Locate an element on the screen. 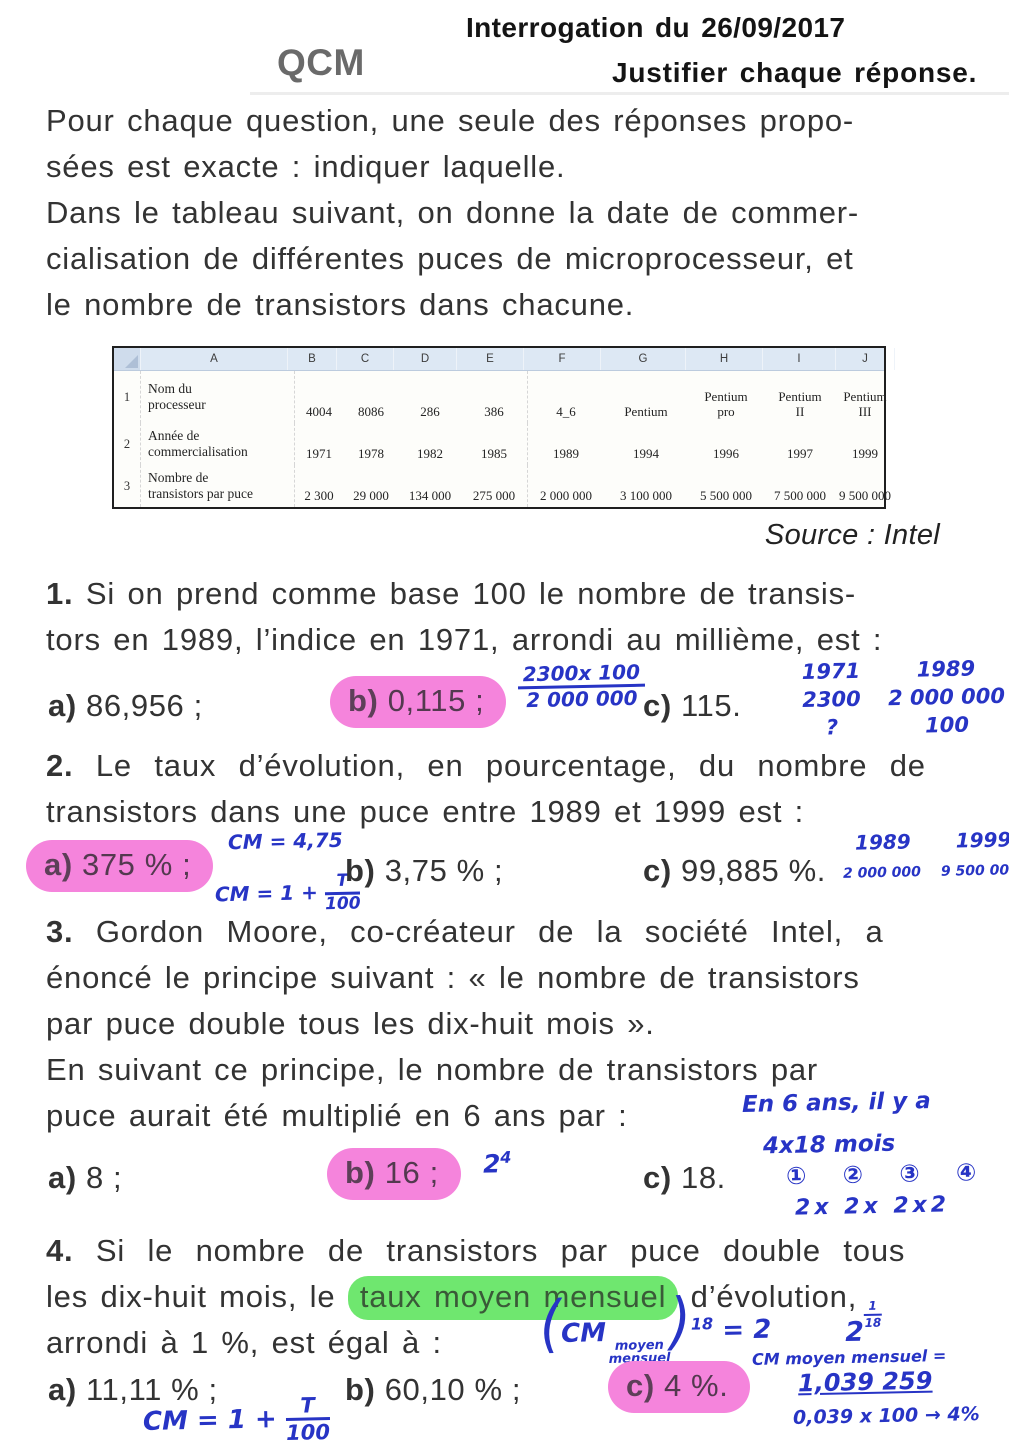 The image size is (1009, 1450). row-number: 2 is located at coordinates (127, 444).